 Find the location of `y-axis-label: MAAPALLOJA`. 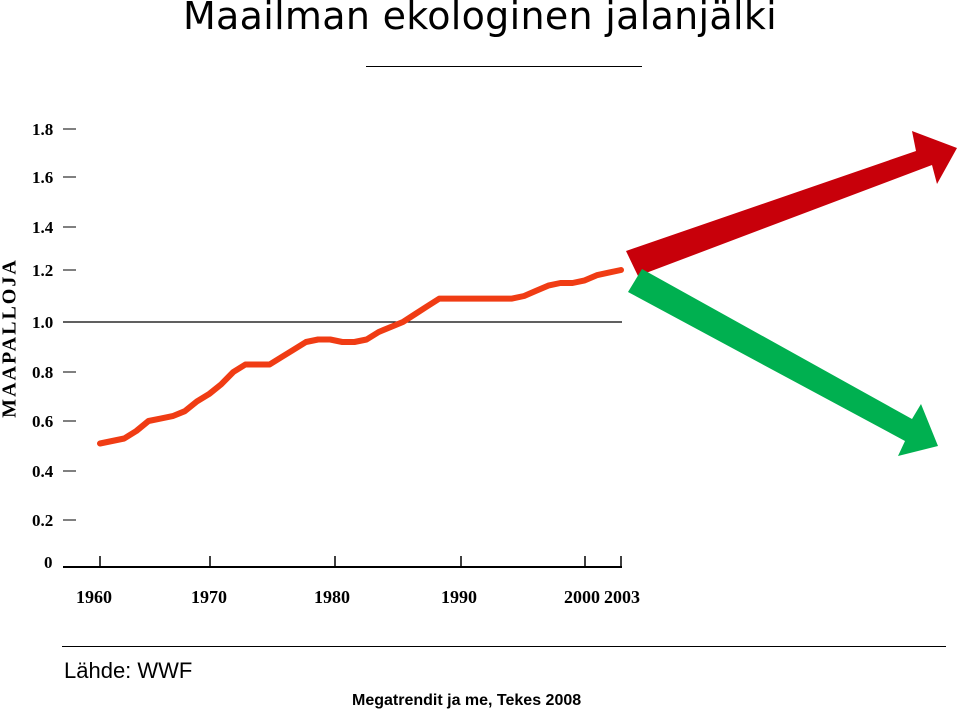

y-axis-label: MAAPALLOJA is located at coordinates (10, 338).